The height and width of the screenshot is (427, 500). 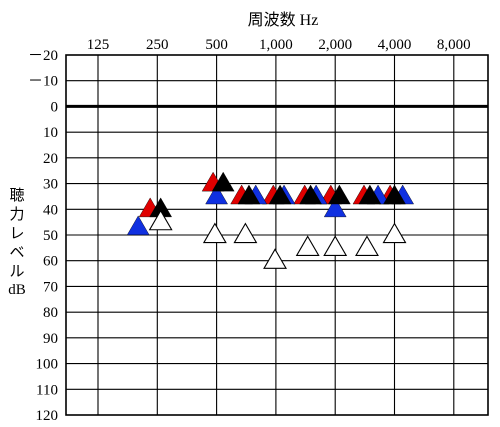 I want to click on y-axis-title-part: 聴, so click(x=17, y=195).